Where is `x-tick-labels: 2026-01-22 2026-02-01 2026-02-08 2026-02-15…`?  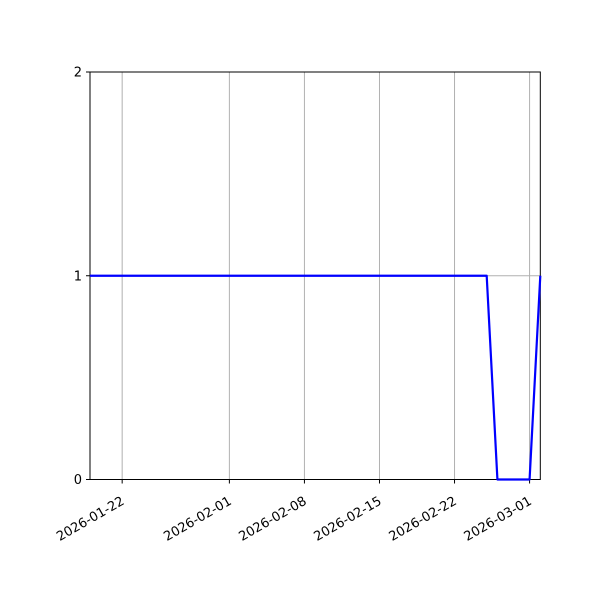 x-tick-labels: 2026-01-22 2026-02-01 2026-02-08 2026-02-15… is located at coordinates (294, 519).